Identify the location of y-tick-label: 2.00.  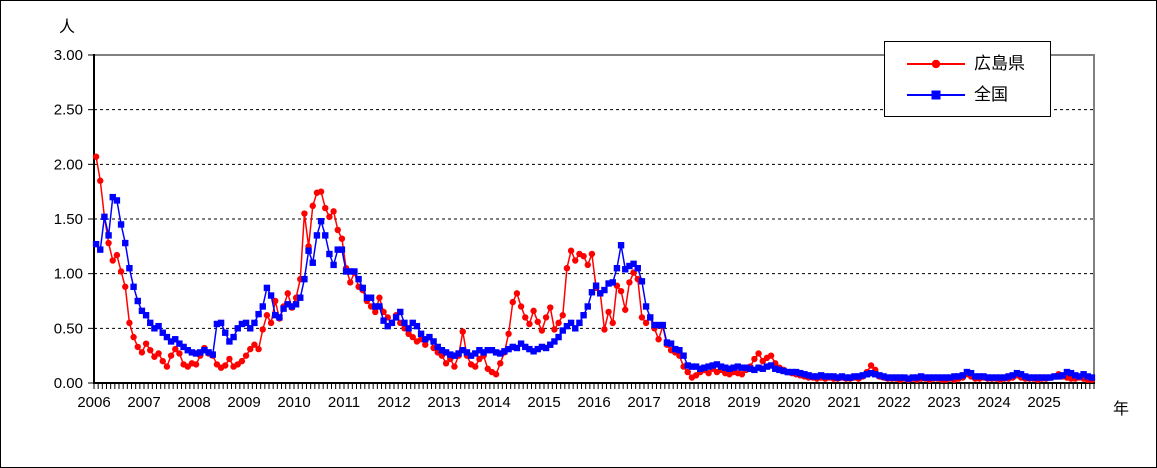
(68, 164).